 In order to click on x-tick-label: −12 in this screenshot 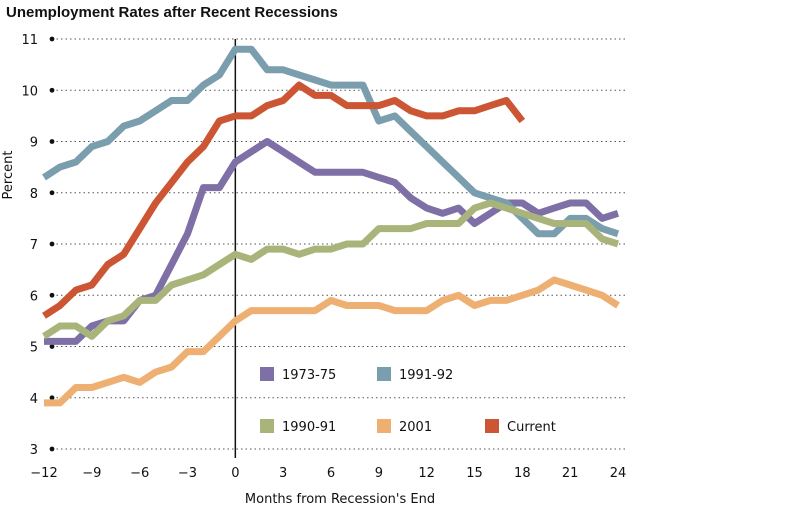, I will do `click(43, 473)`.